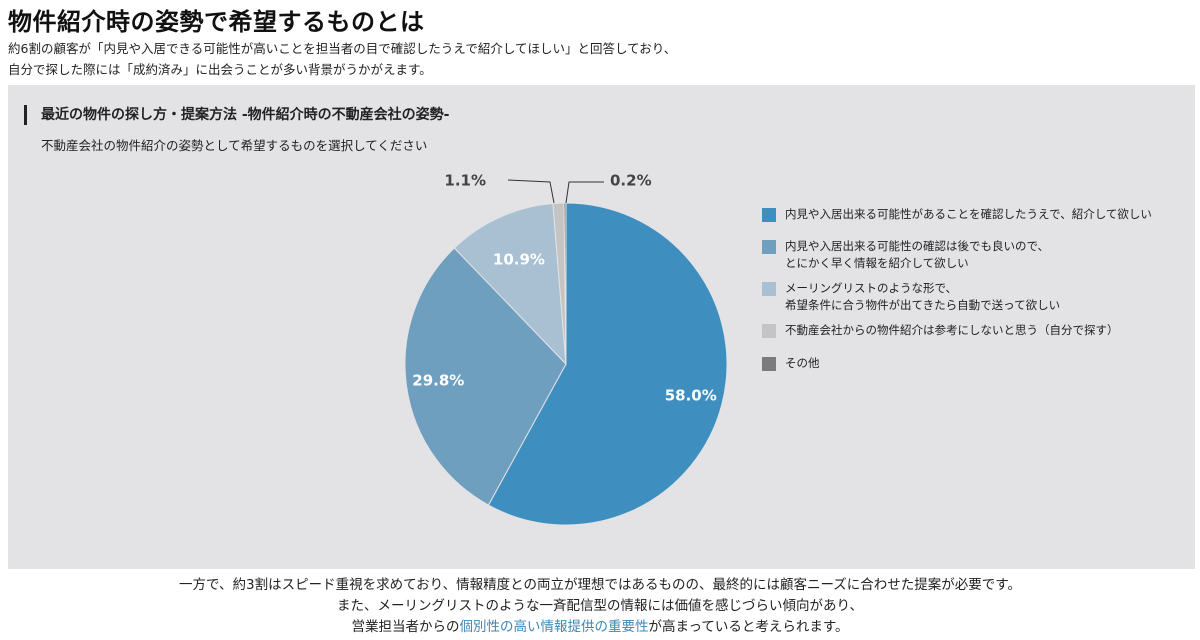 Image resolution: width=1200 pixels, height=640 pixels. I want to click on legend-item-4: 不動産会社からの物件紹介は参考にしないと思う（自分で探す）, so click(940, 330).